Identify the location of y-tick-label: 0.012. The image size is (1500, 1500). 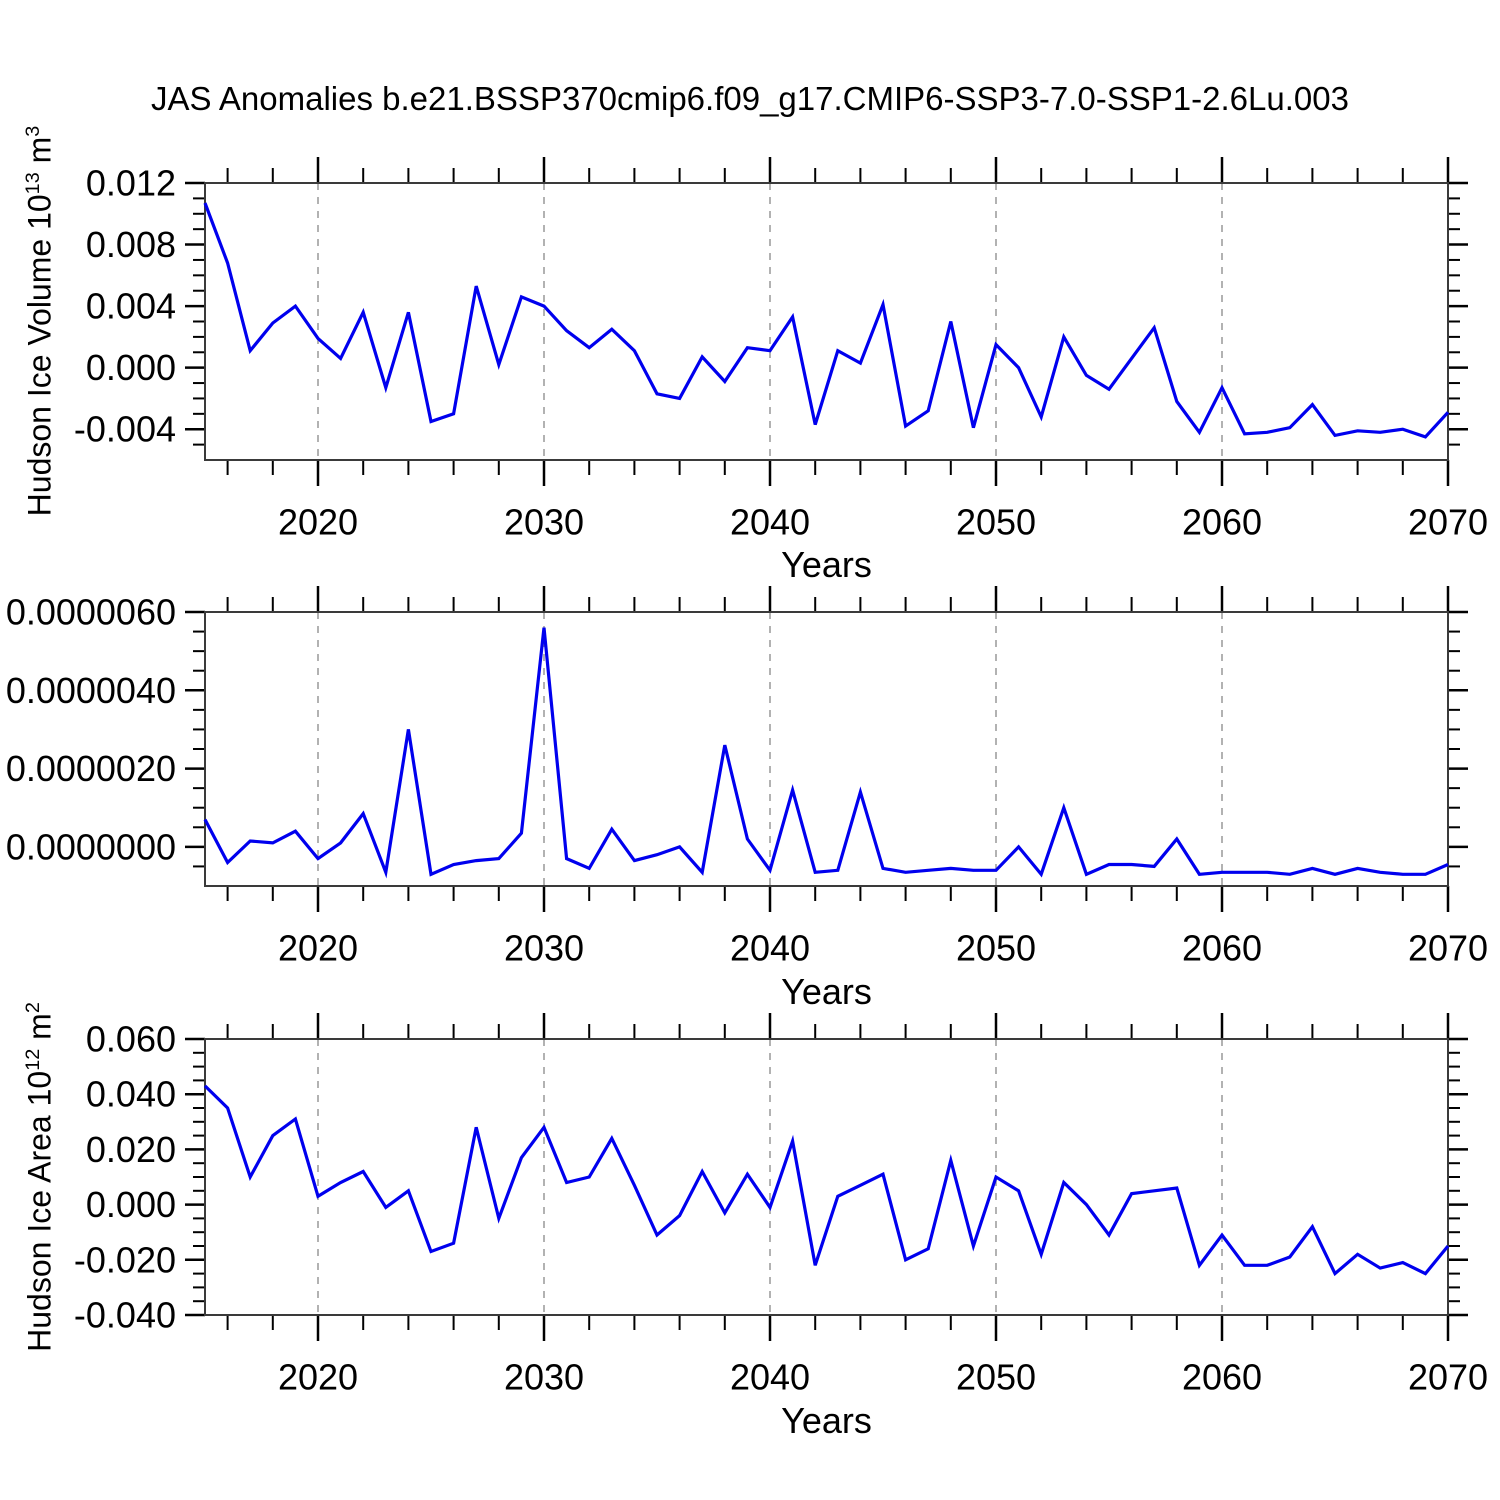
(131, 183).